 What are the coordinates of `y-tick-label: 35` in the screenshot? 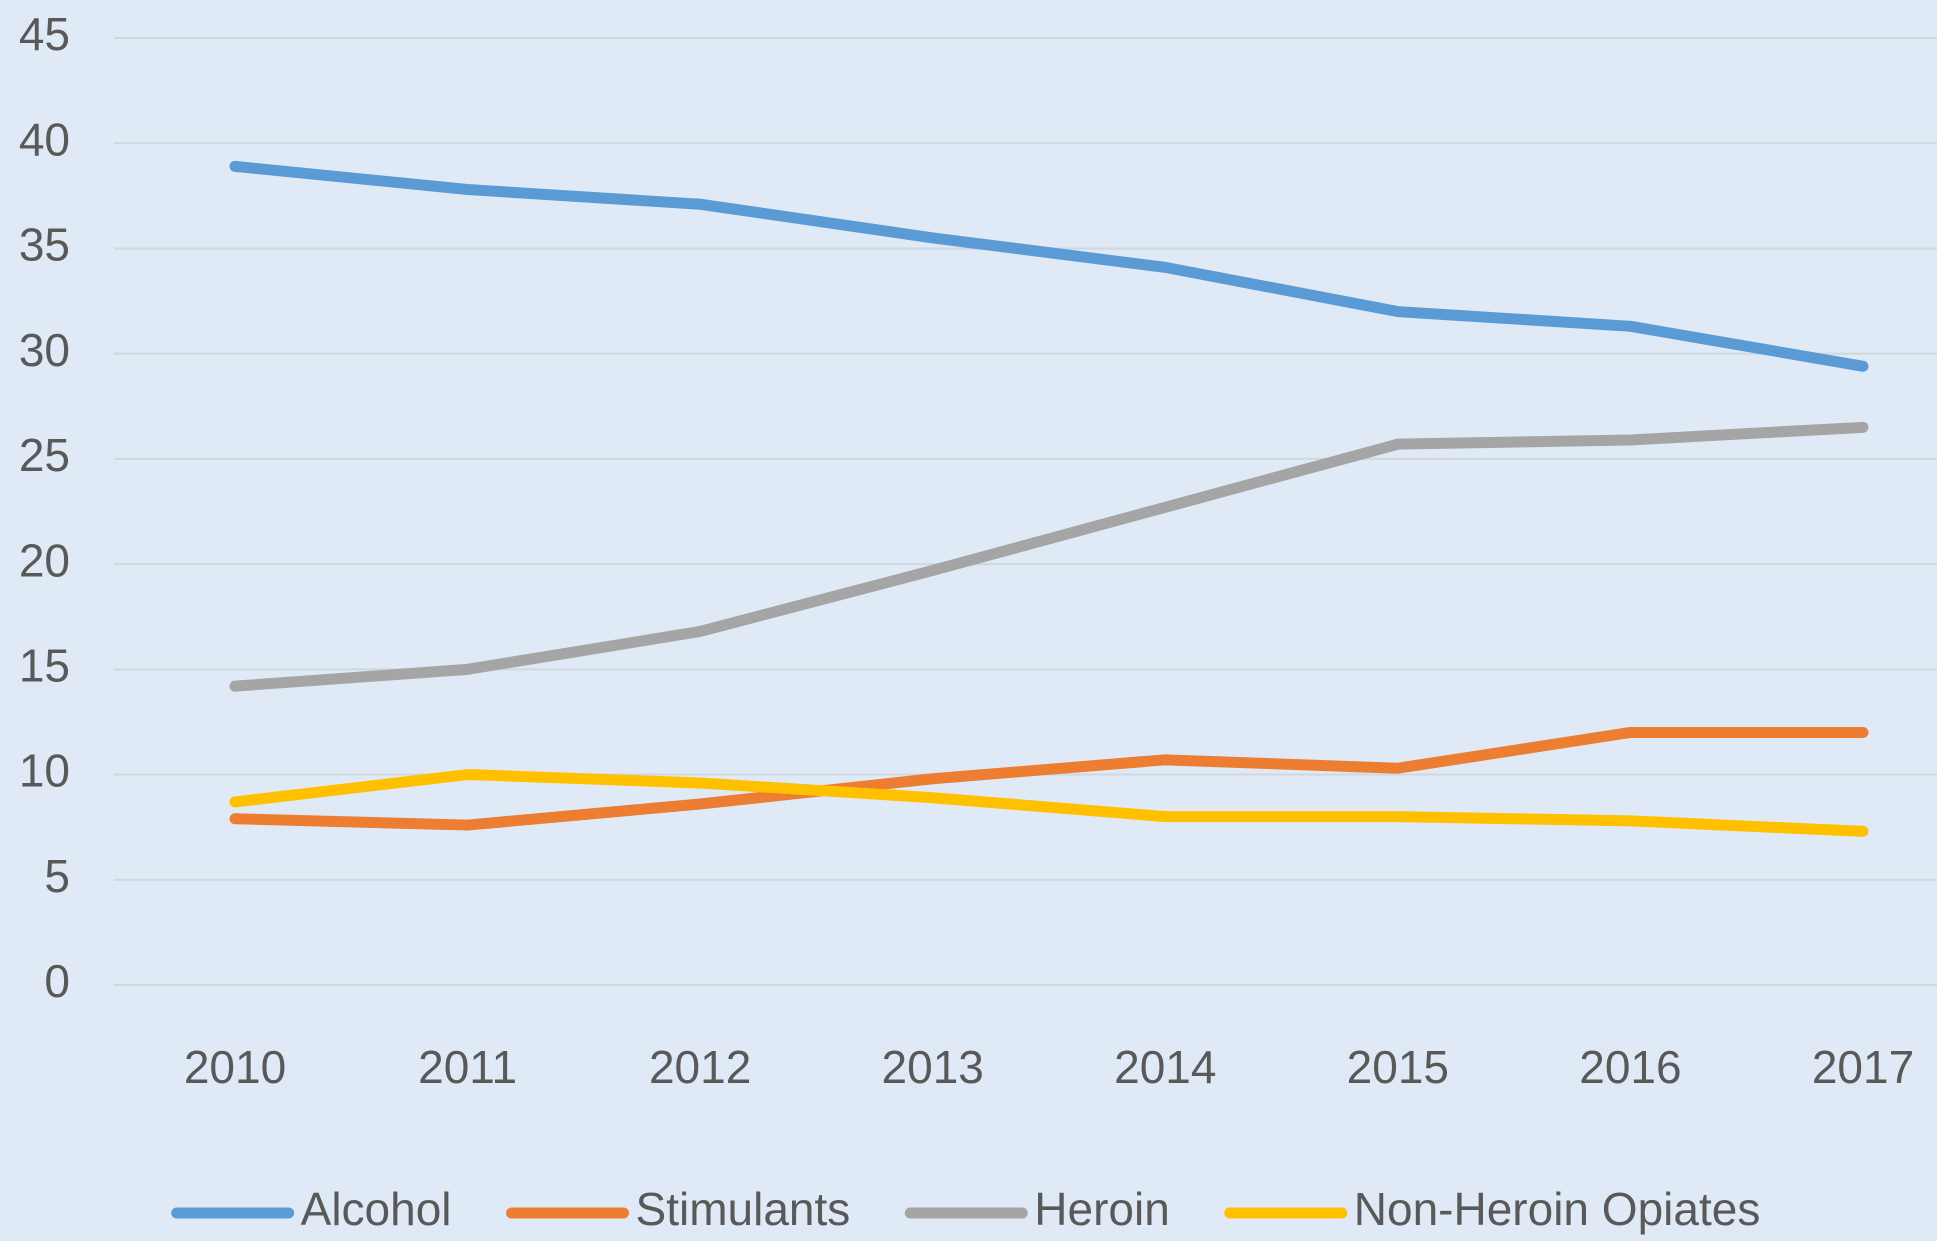 It's located at (44, 245).